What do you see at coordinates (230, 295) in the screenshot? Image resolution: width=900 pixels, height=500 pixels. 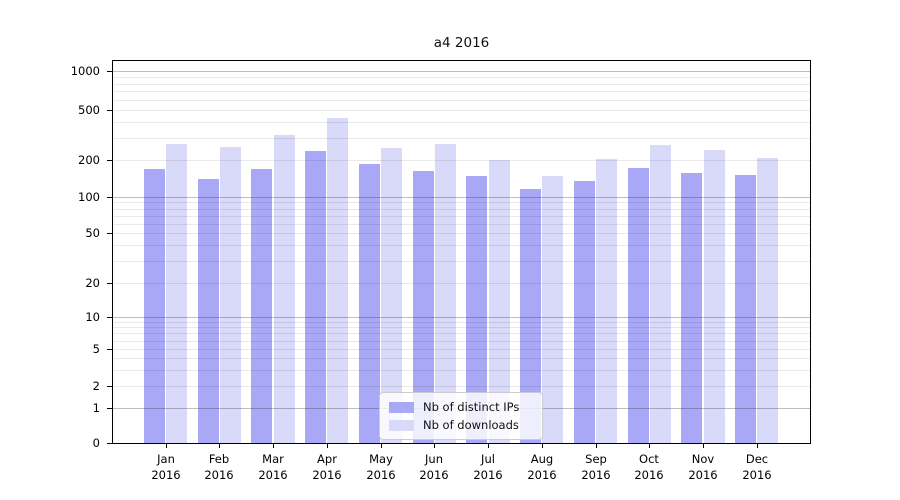 I see `bar-feb-nb-of-downloads` at bounding box center [230, 295].